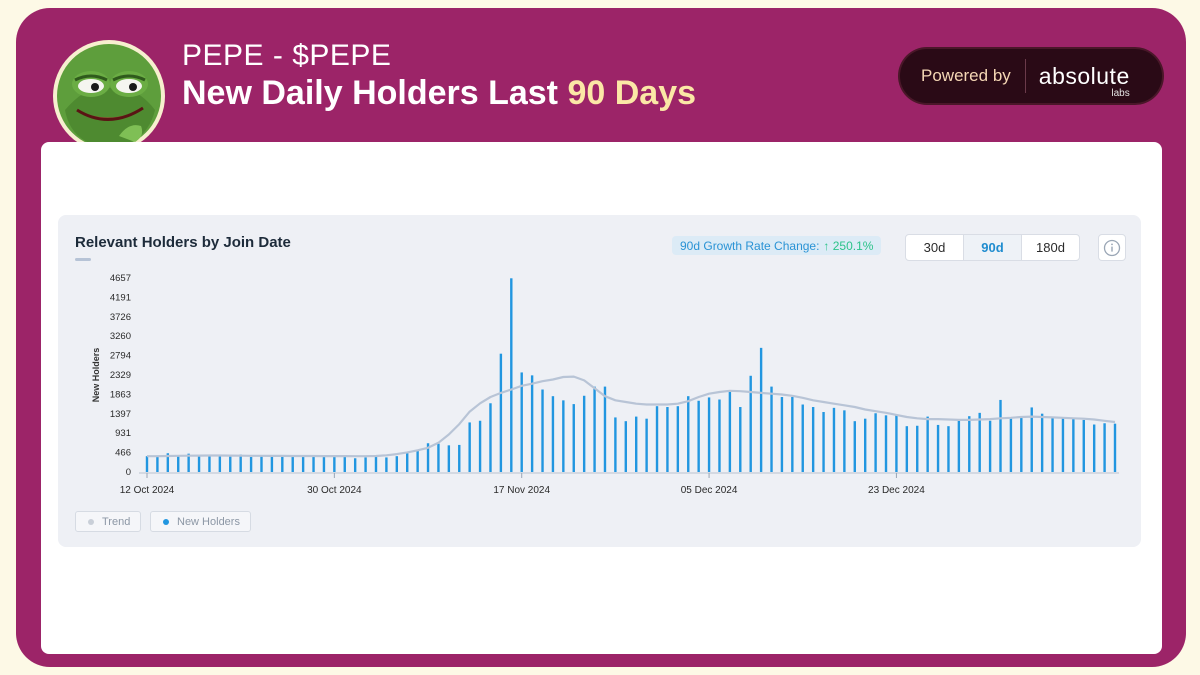  Describe the element at coordinates (208, 521) in the screenshot. I see `legend-new-holders-label: New Holders` at that location.